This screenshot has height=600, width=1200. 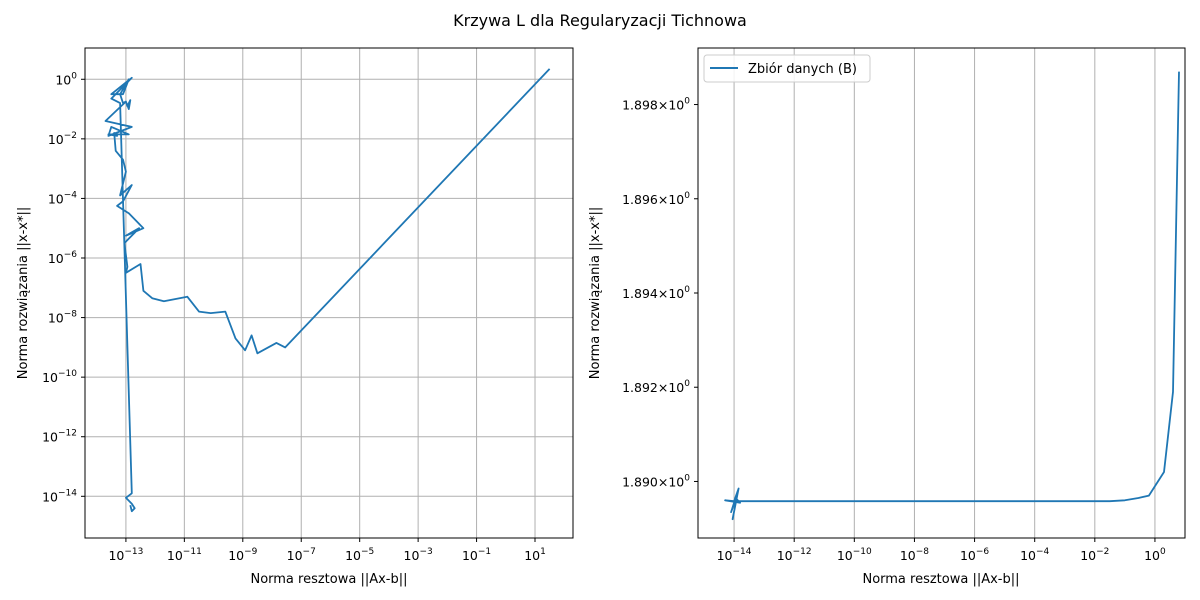 What do you see at coordinates (359, 555) in the screenshot?
I see `left-x-tick-label: 10⁻⁵` at bounding box center [359, 555].